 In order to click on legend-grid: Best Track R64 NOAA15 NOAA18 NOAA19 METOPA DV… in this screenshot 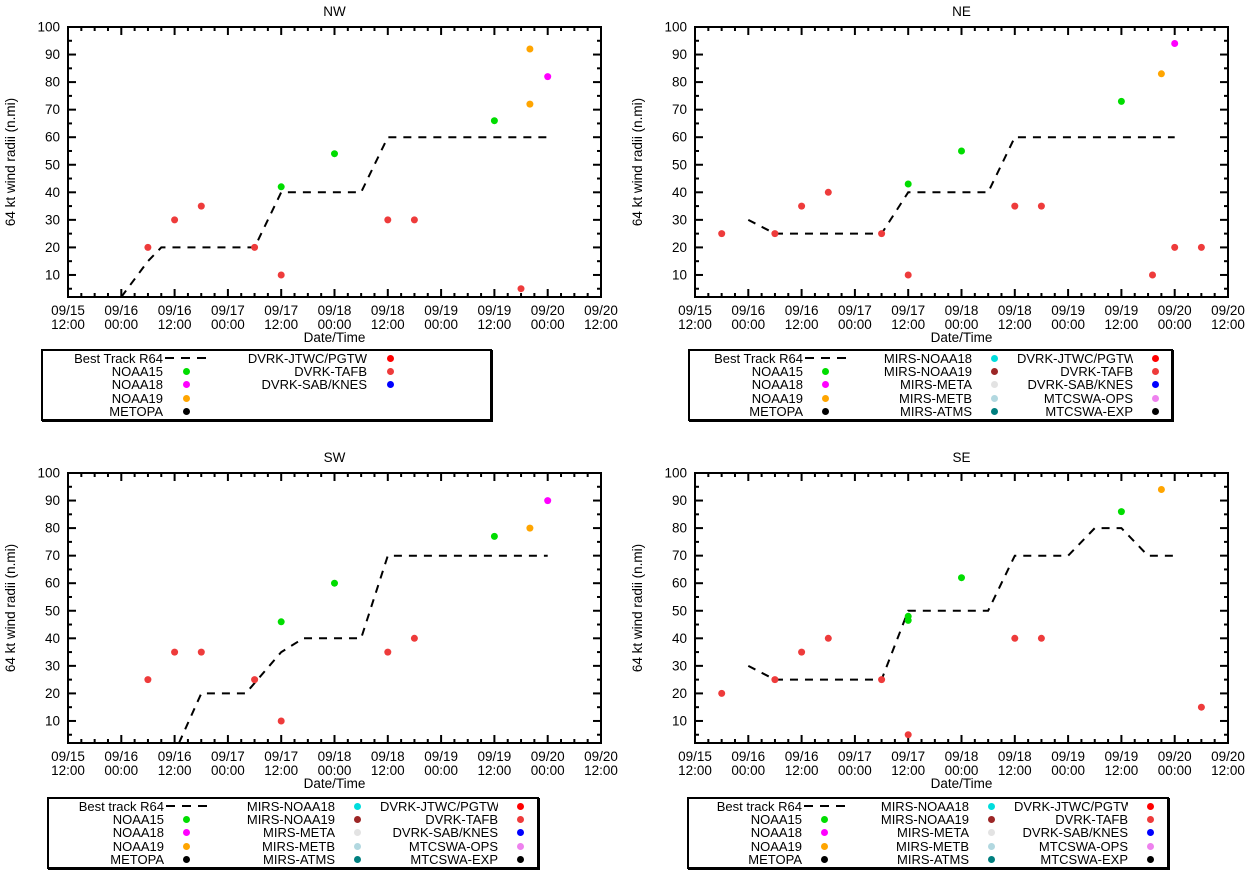, I will do `click(266, 385)`.